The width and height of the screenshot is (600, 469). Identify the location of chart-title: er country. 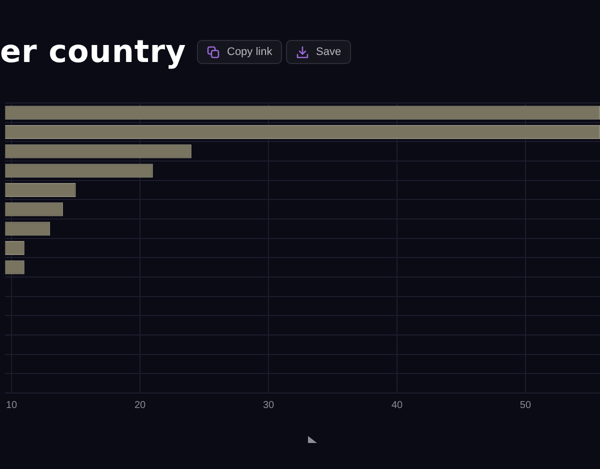
(93, 52).